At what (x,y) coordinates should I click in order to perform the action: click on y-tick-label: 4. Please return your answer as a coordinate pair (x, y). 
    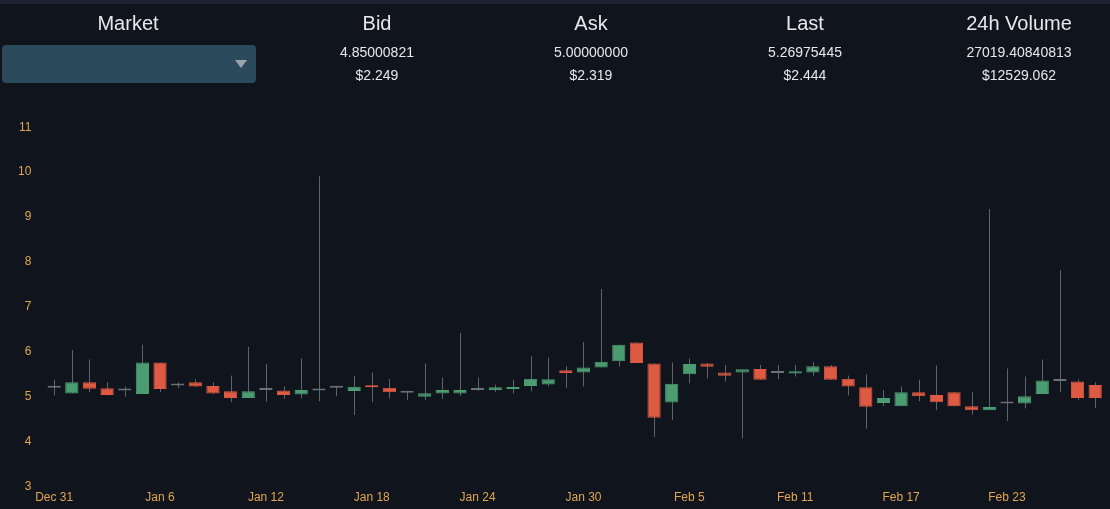
    Looking at the image, I should click on (28, 440).